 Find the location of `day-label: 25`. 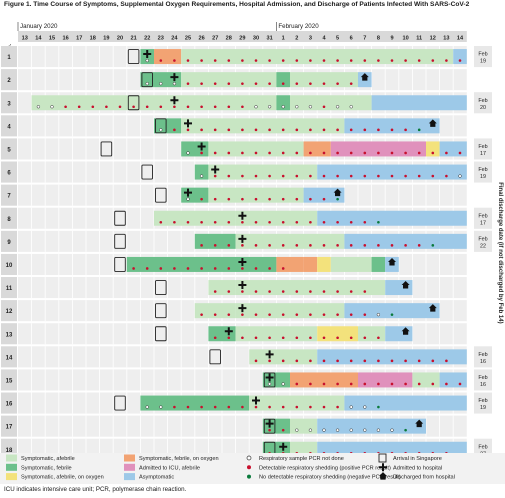

day-label: 25 is located at coordinates (188, 39).